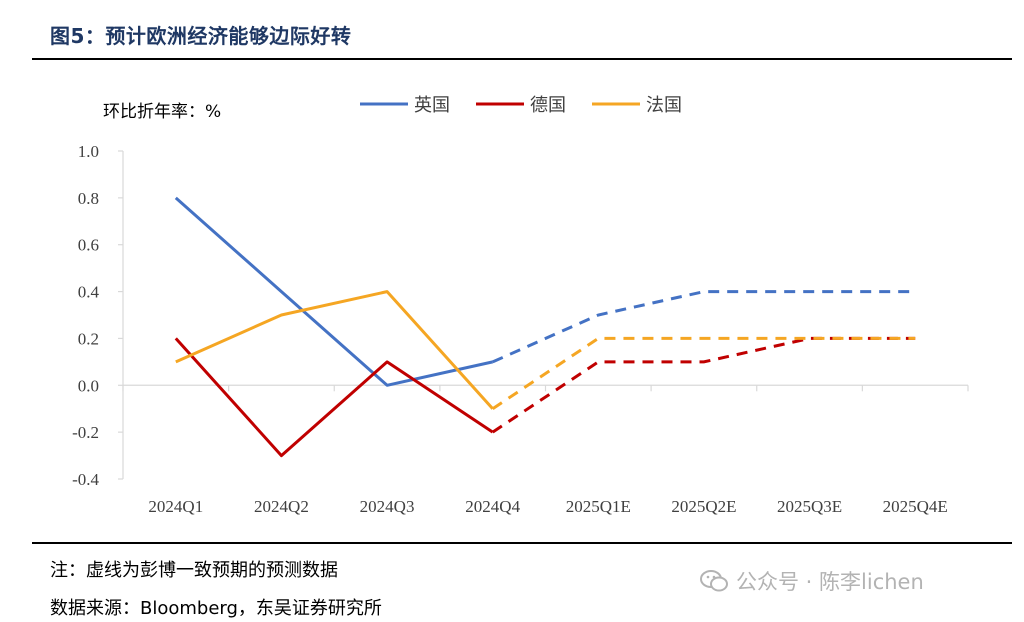  What do you see at coordinates (281, 506) in the screenshot?
I see `x-tick-label: 2024Q2` at bounding box center [281, 506].